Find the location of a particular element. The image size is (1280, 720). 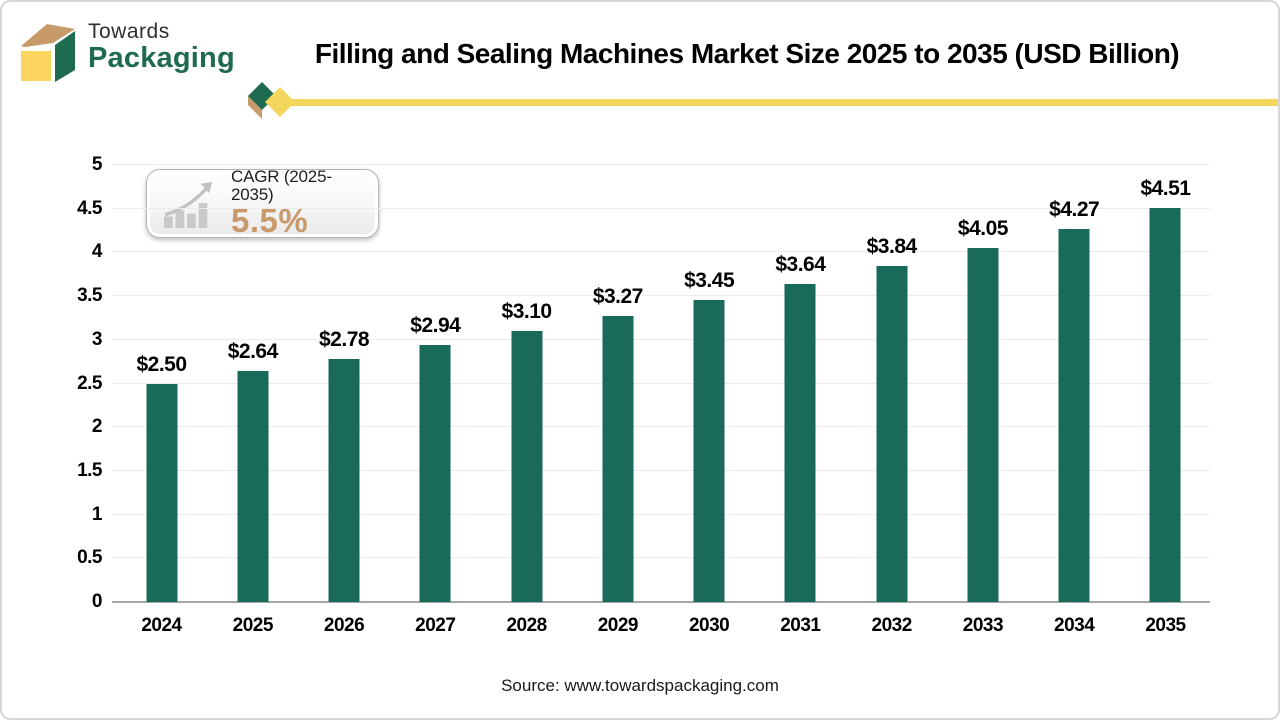

bar-value-label: $4.27 is located at coordinates (1074, 209).